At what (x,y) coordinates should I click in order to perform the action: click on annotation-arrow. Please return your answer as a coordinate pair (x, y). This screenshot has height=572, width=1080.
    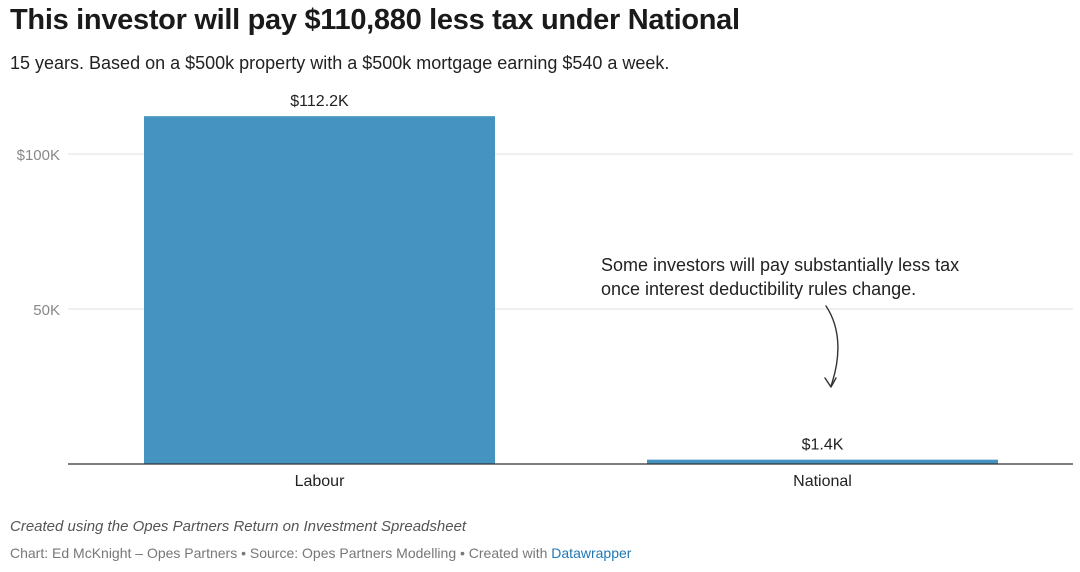
    Looking at the image, I should click on (832, 346).